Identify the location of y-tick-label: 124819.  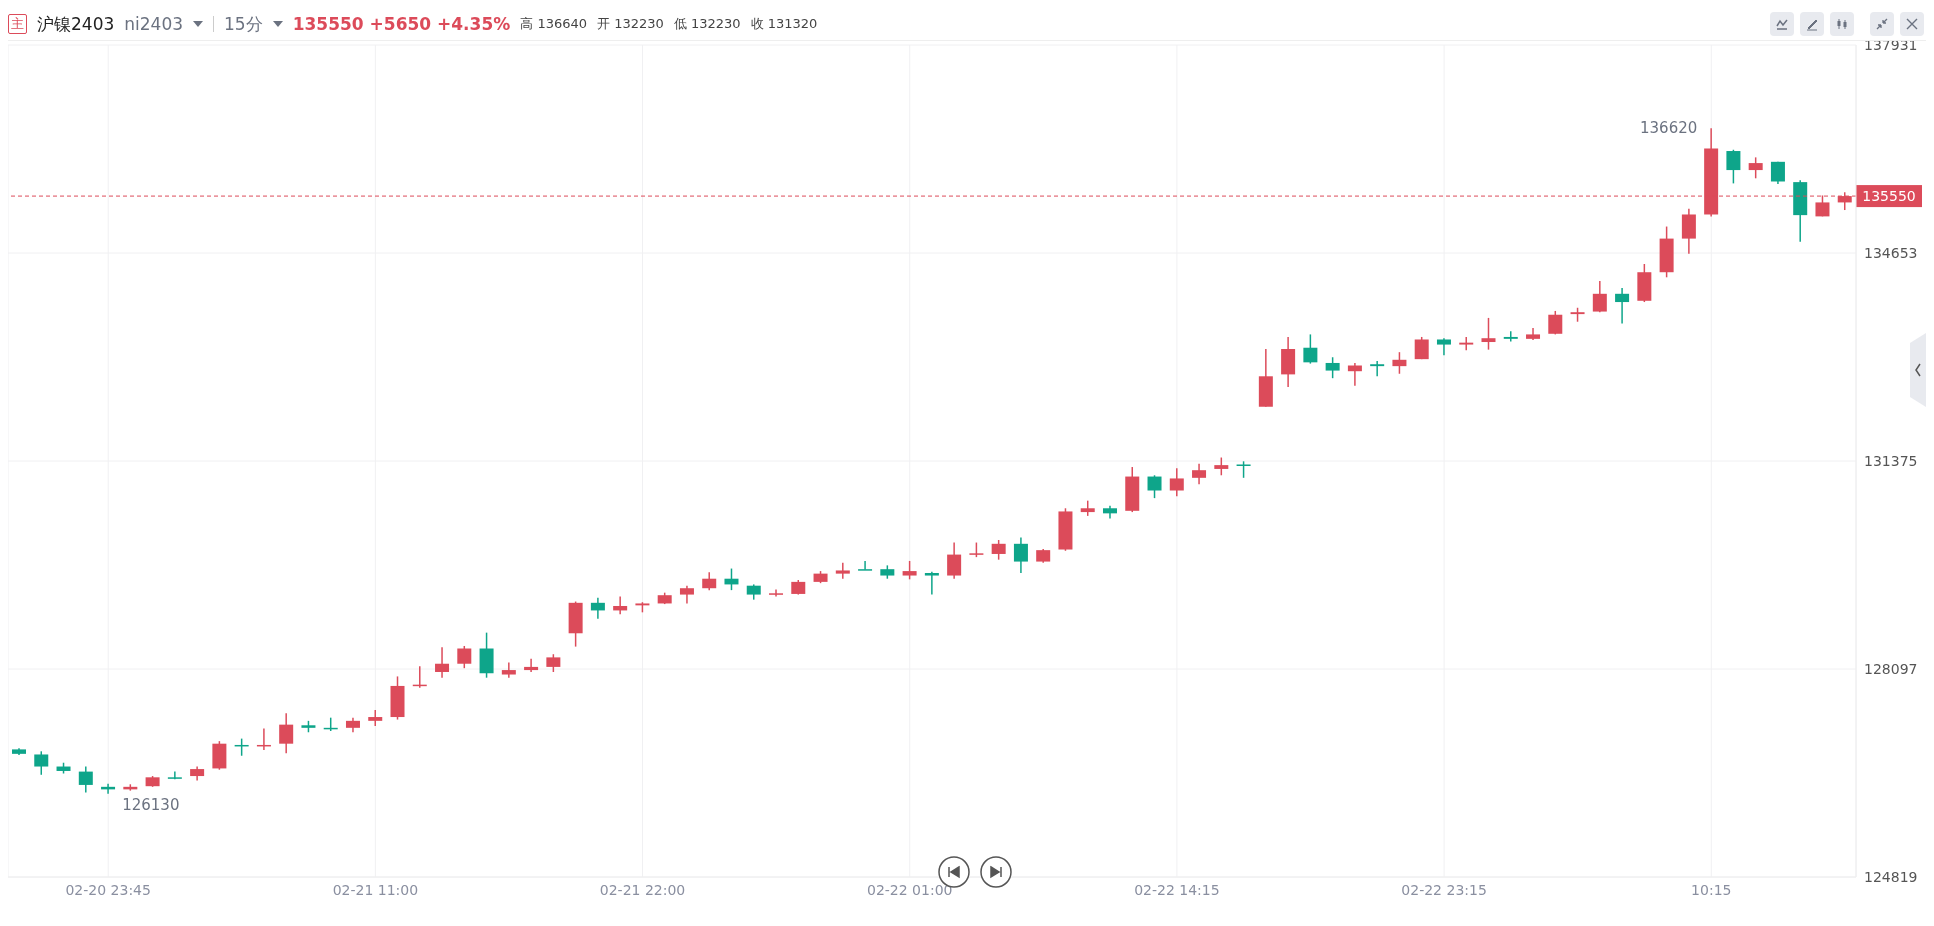
(1891, 876).